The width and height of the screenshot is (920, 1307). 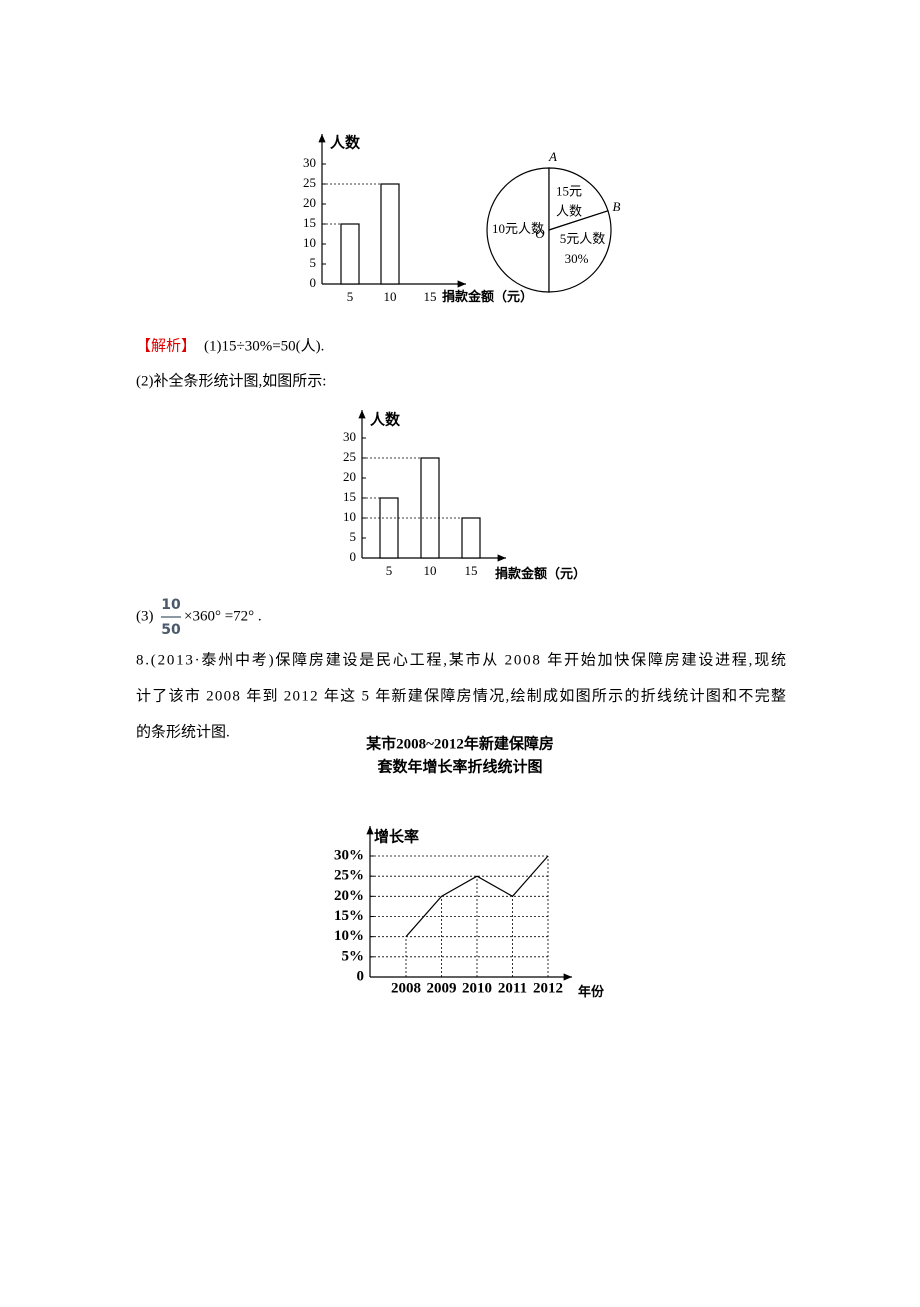 What do you see at coordinates (231, 380) in the screenshot?
I see `answer-part2: (2)补全条形统计图,如图所示:` at bounding box center [231, 380].